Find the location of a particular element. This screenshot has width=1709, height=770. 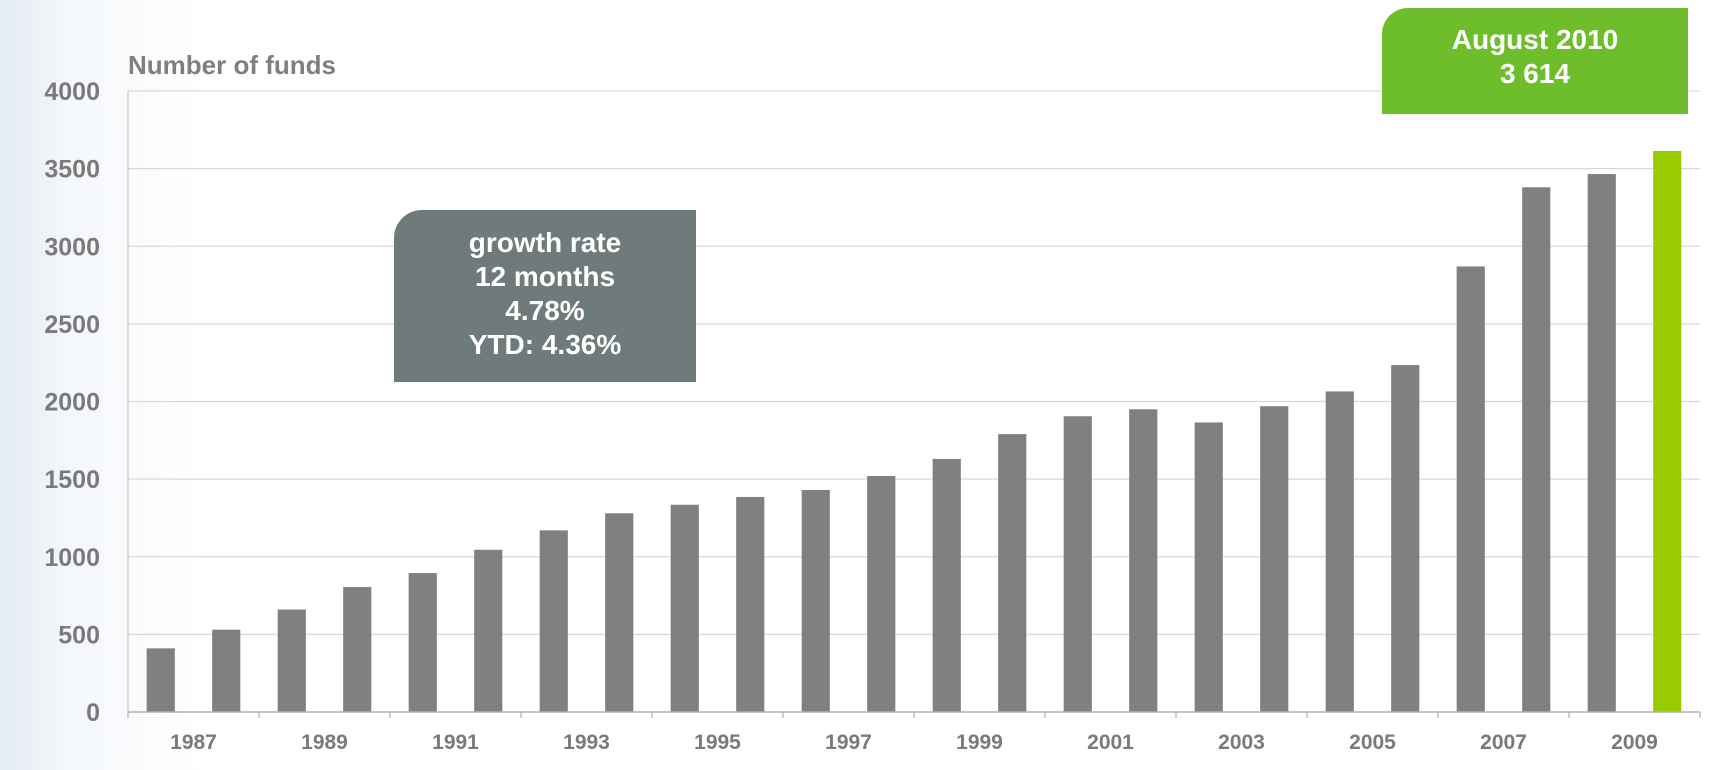

growth-rate-callout: growth rate 12 months 4.78% YTD: 4.36% is located at coordinates (545, 296).